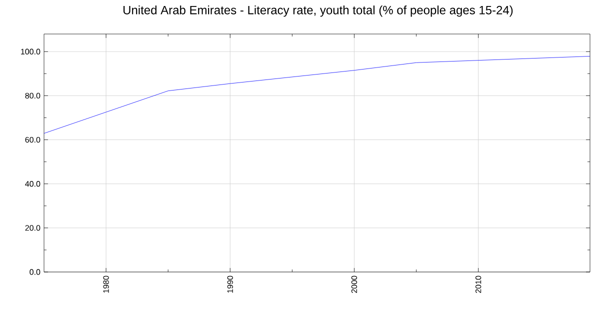 Image resolution: width=600 pixels, height=315 pixels. Describe the element at coordinates (354, 284) in the screenshot. I see `x-tick-label: 2000` at that location.